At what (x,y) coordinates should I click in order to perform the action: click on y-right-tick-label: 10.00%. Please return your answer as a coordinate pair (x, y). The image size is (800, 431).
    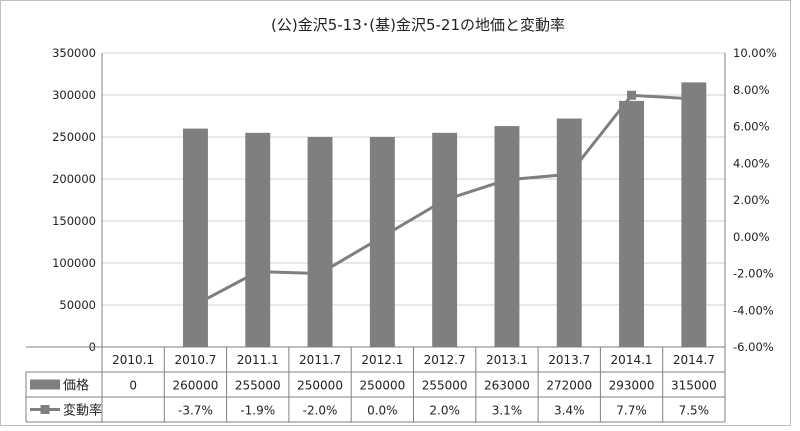
    Looking at the image, I should click on (755, 53).